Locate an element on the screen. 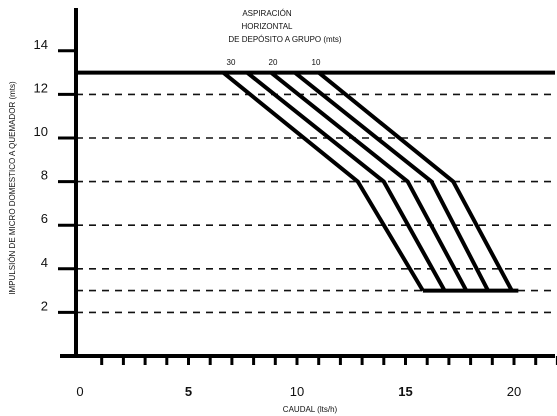 The height and width of the screenshot is (416, 557). y-tick-label-4: 4 is located at coordinates (44, 262).